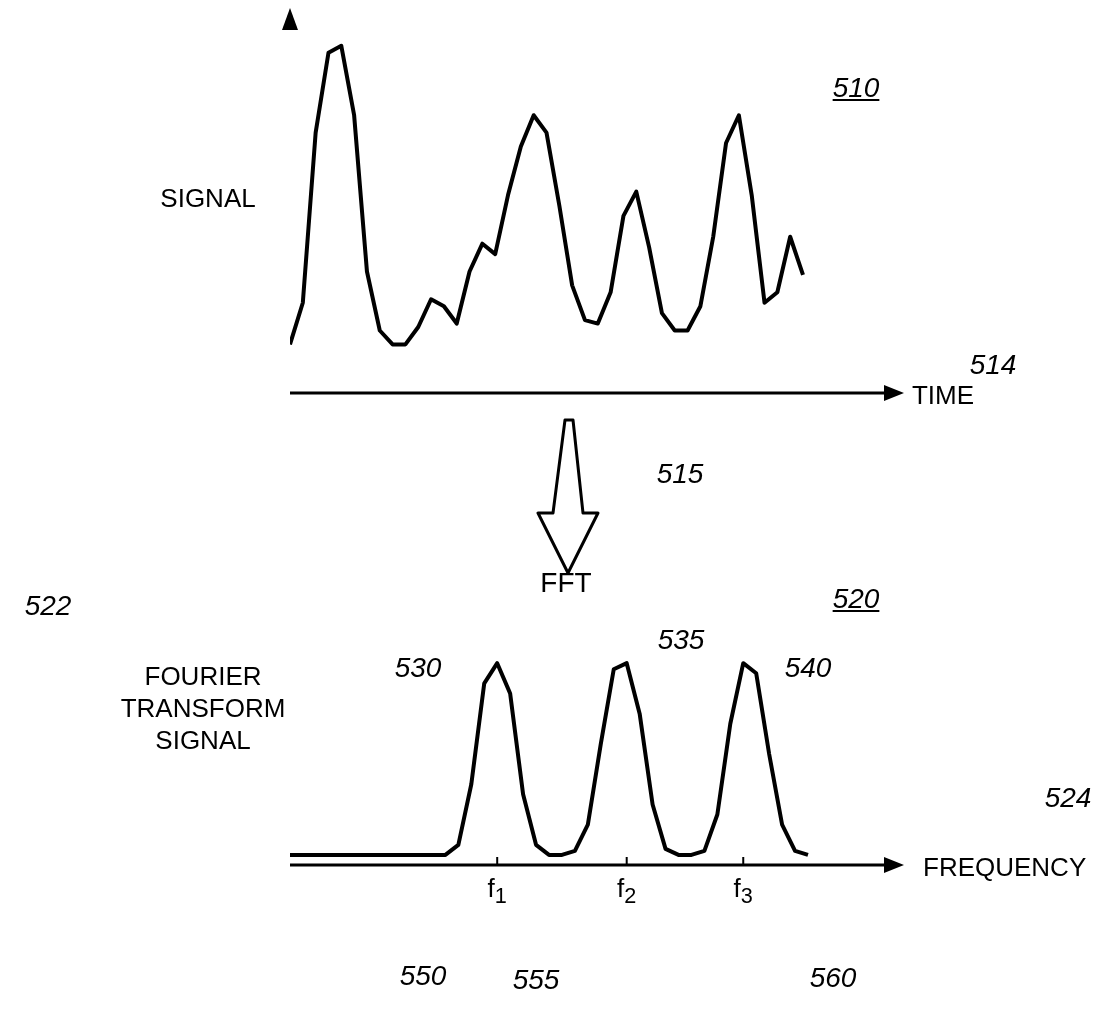  What do you see at coordinates (943, 395) in the screenshot?
I see `x-axis-title: TIME` at bounding box center [943, 395].